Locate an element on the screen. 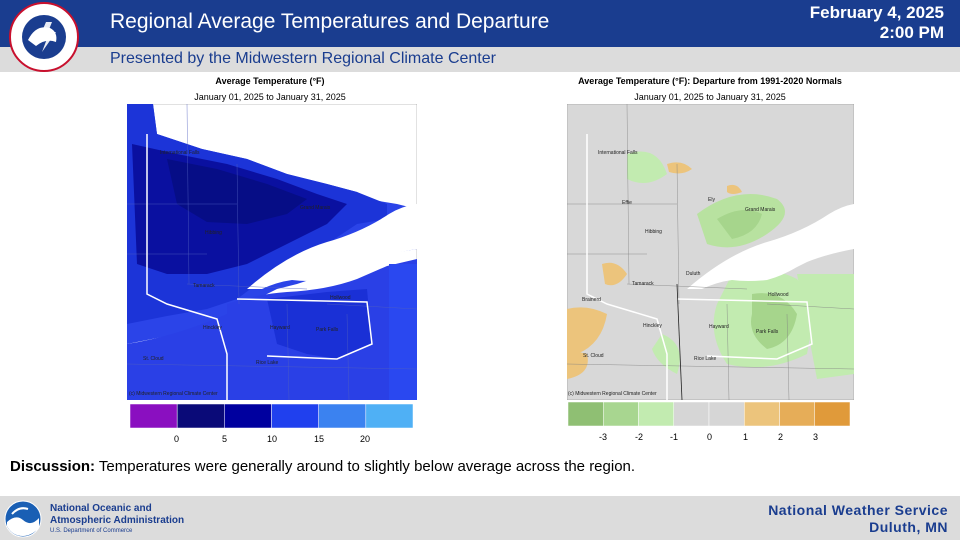 The image size is (960, 540). nws-logo is located at coordinates (44, 37).